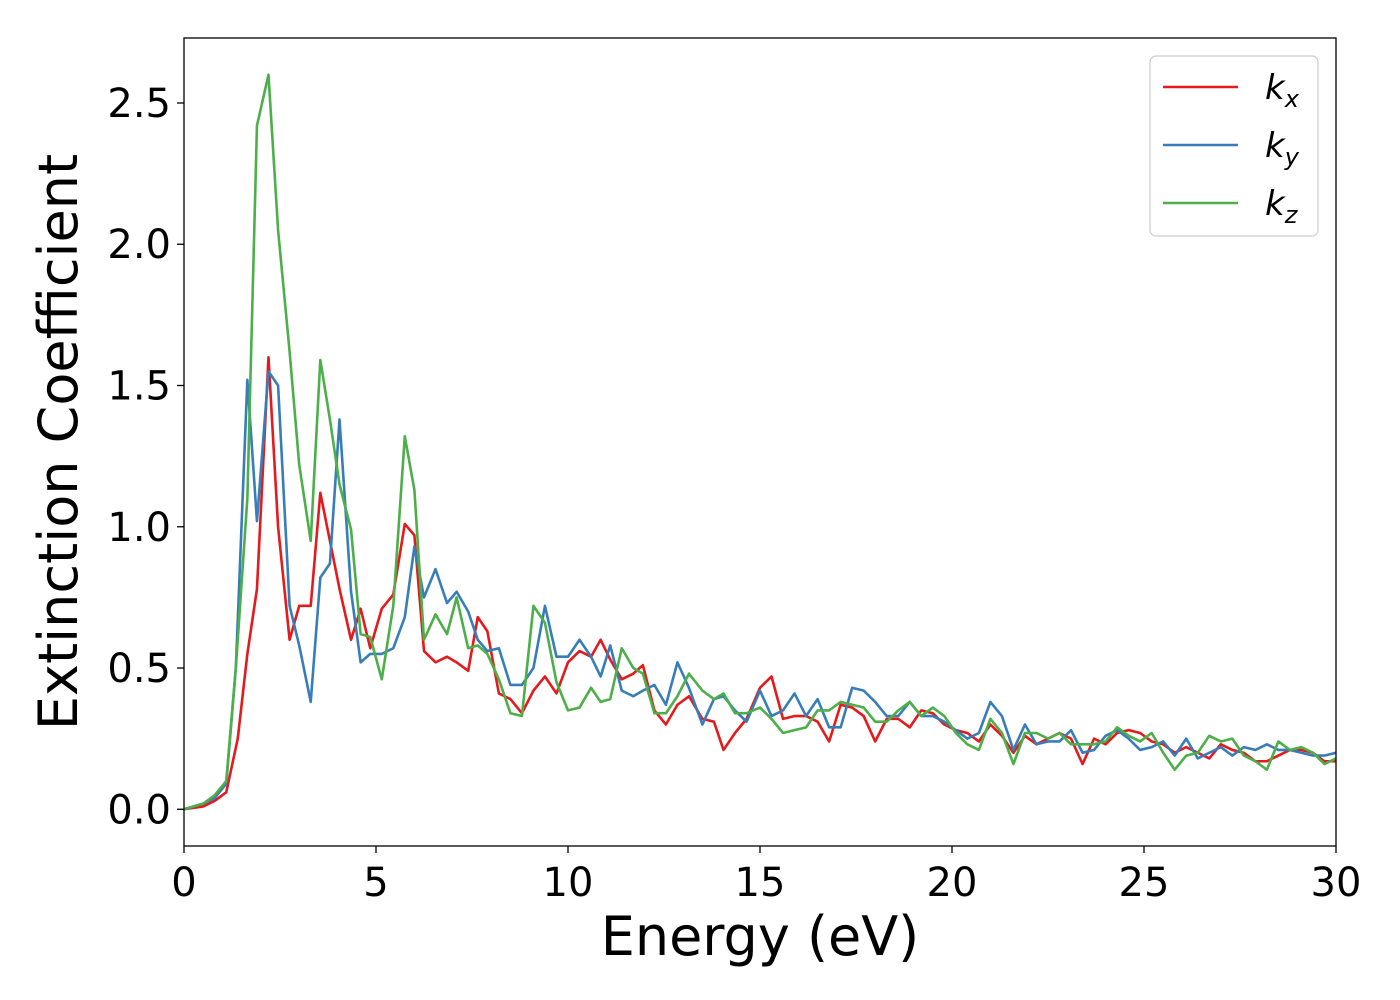 This screenshot has width=1400, height=1000. I want to click on x-axis: 0 5 10 15 20 25 30, so click(766, 876).